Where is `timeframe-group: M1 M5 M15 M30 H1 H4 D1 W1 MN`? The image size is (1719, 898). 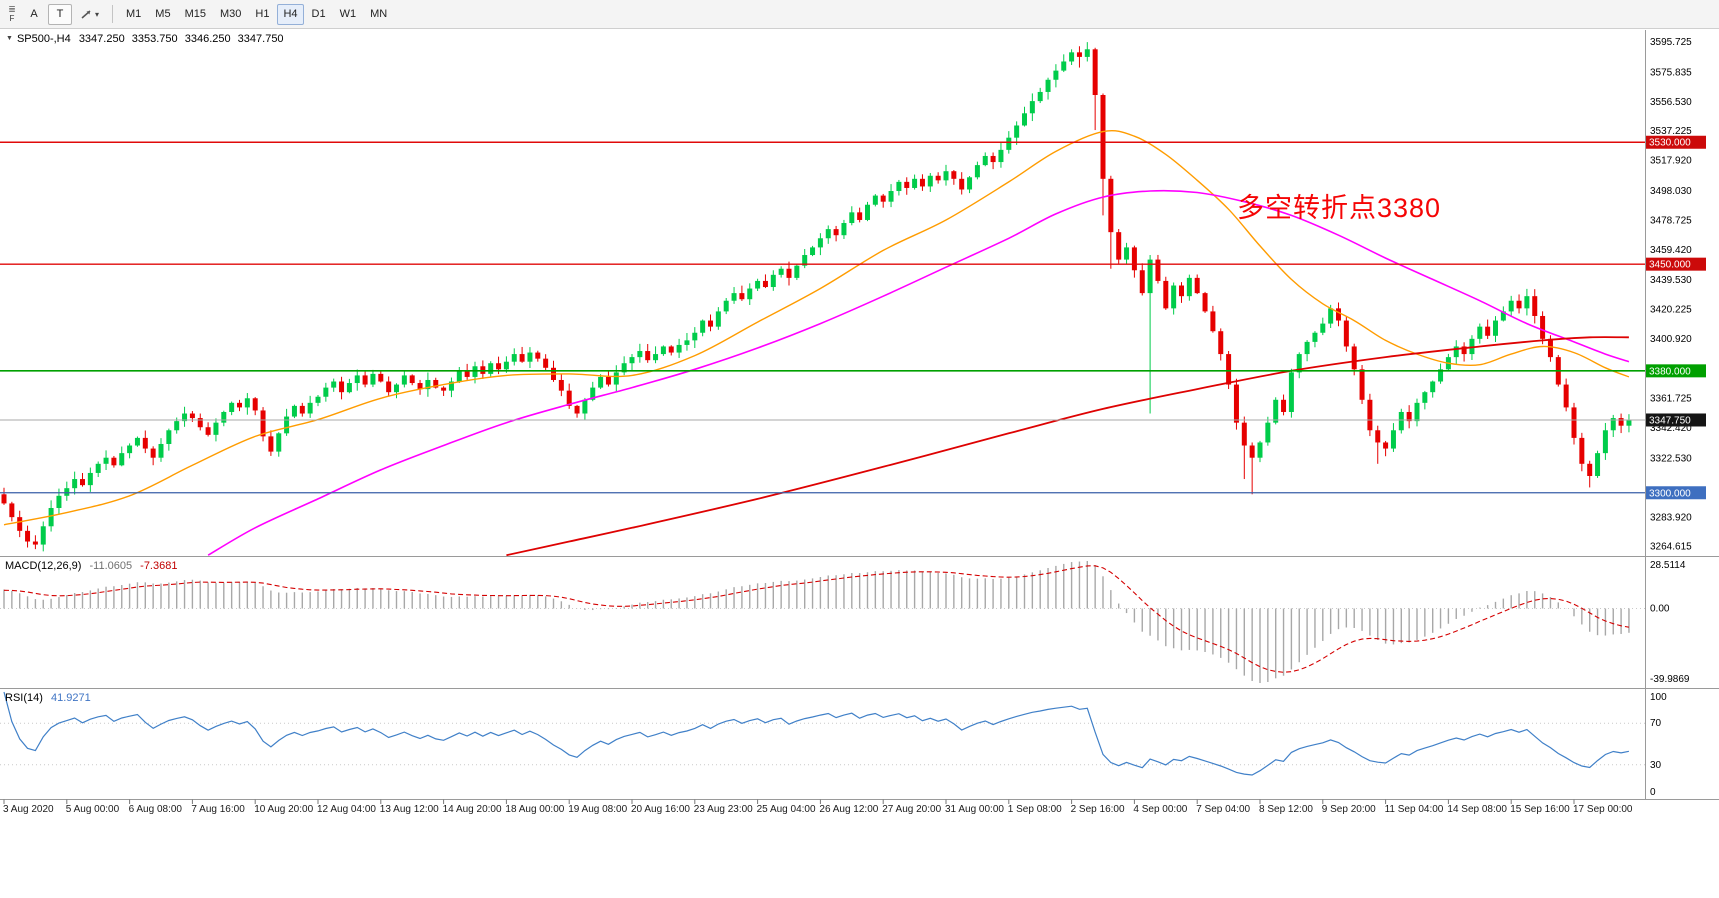 timeframe-group: M1 M5 M15 M30 H1 H4 D1 W1 MN is located at coordinates (256, 14).